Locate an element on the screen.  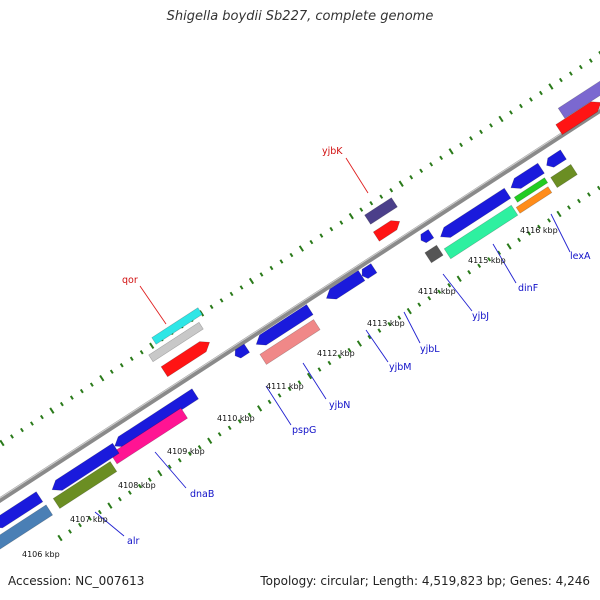
leader-lexA is located at coordinates (560, 233).